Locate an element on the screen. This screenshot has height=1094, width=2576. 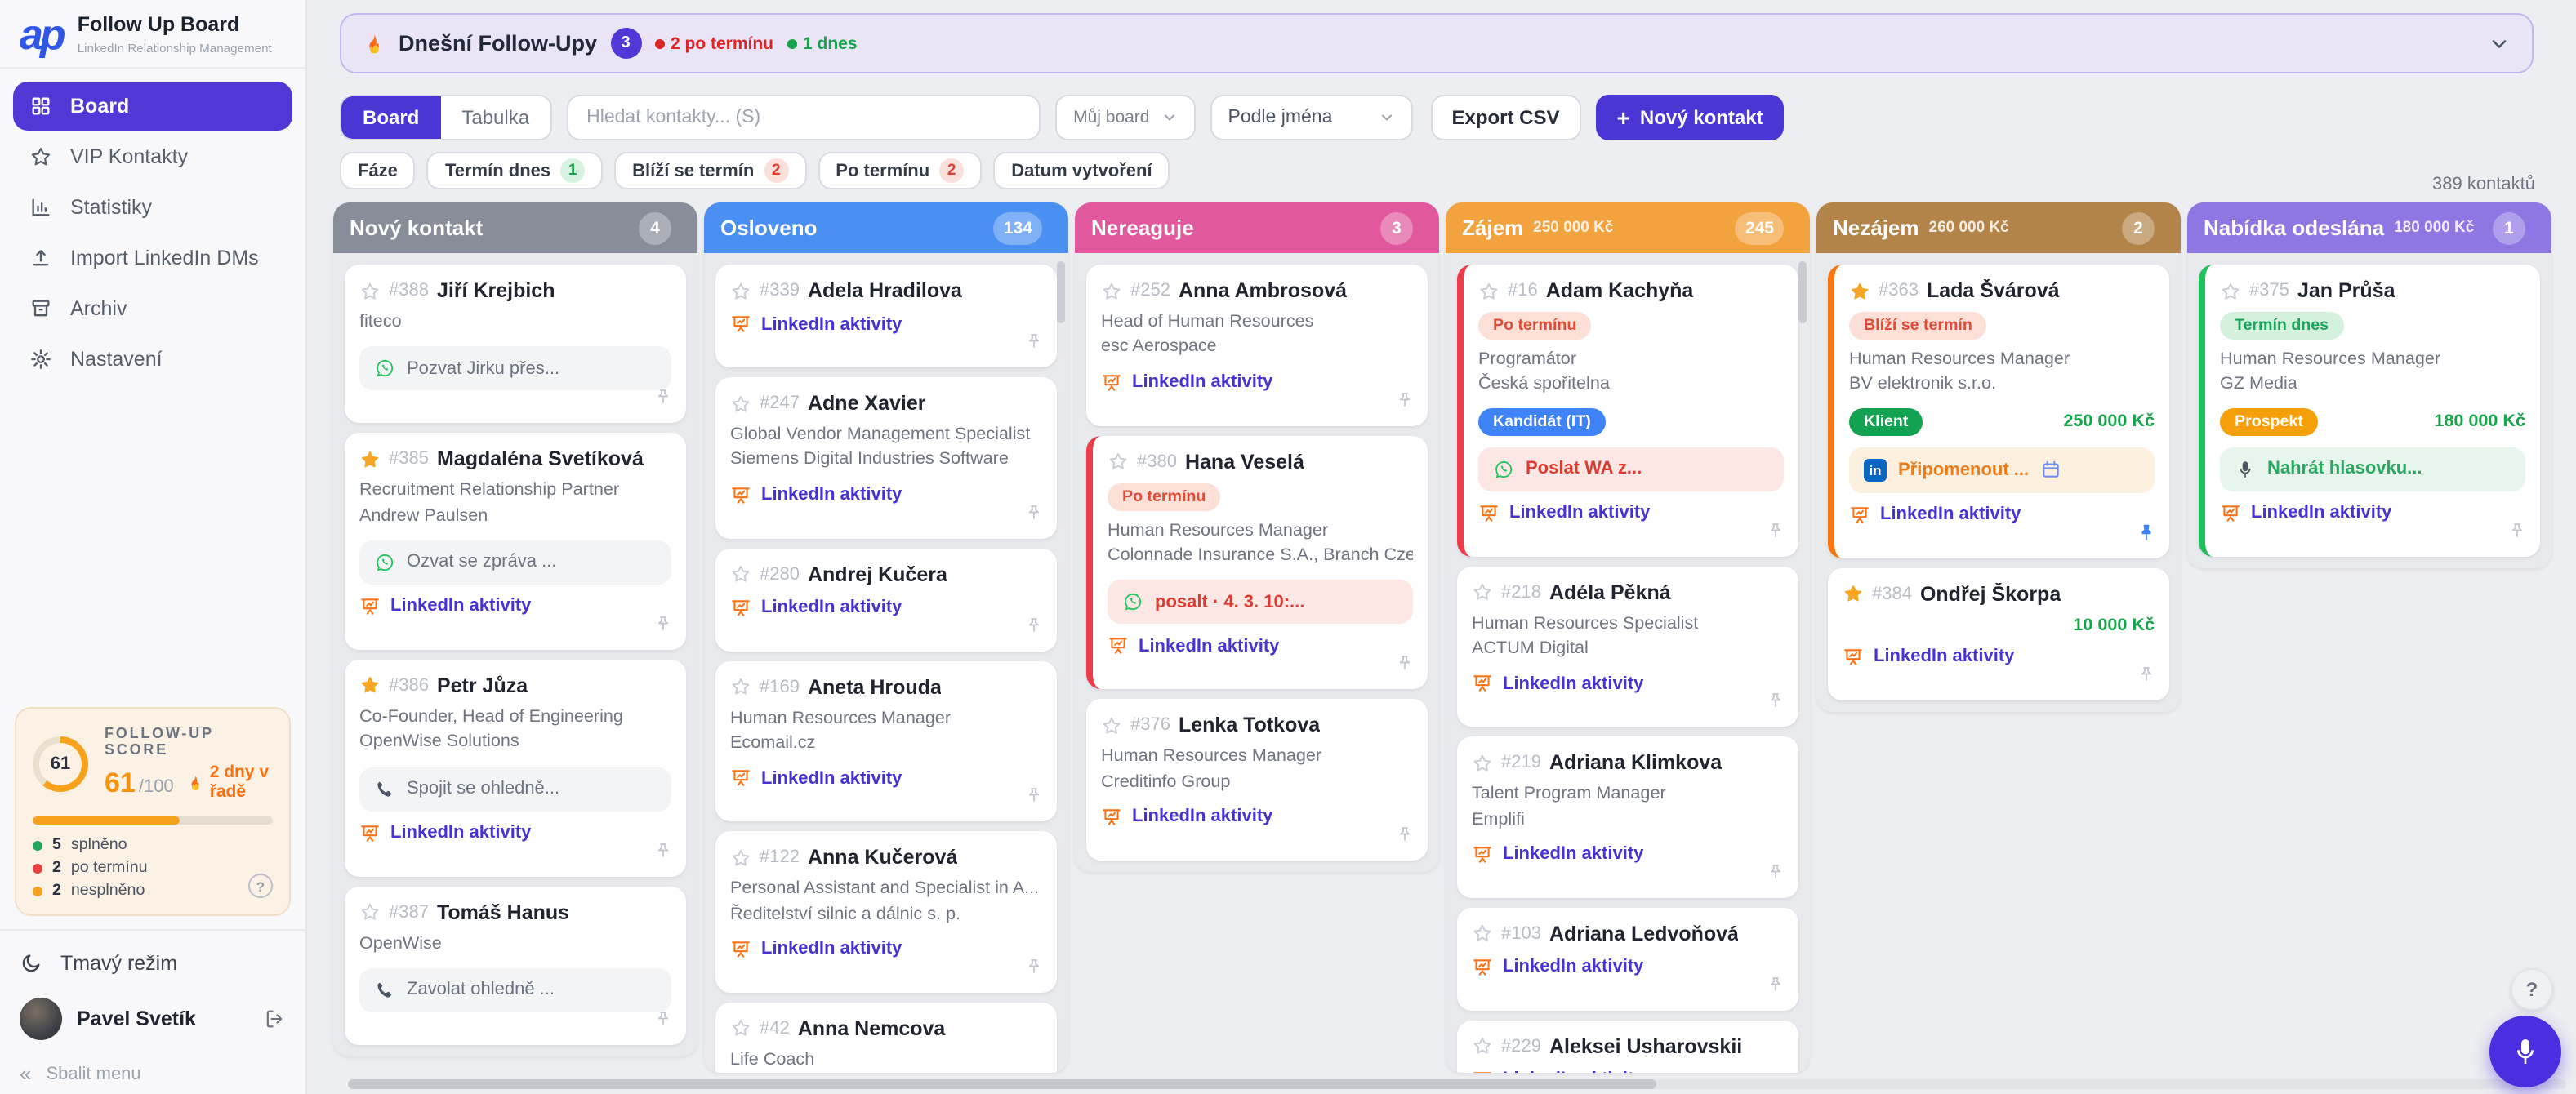
column-header: Nabídka odeslána 180 000 Kč 1 is located at coordinates (2369, 227).